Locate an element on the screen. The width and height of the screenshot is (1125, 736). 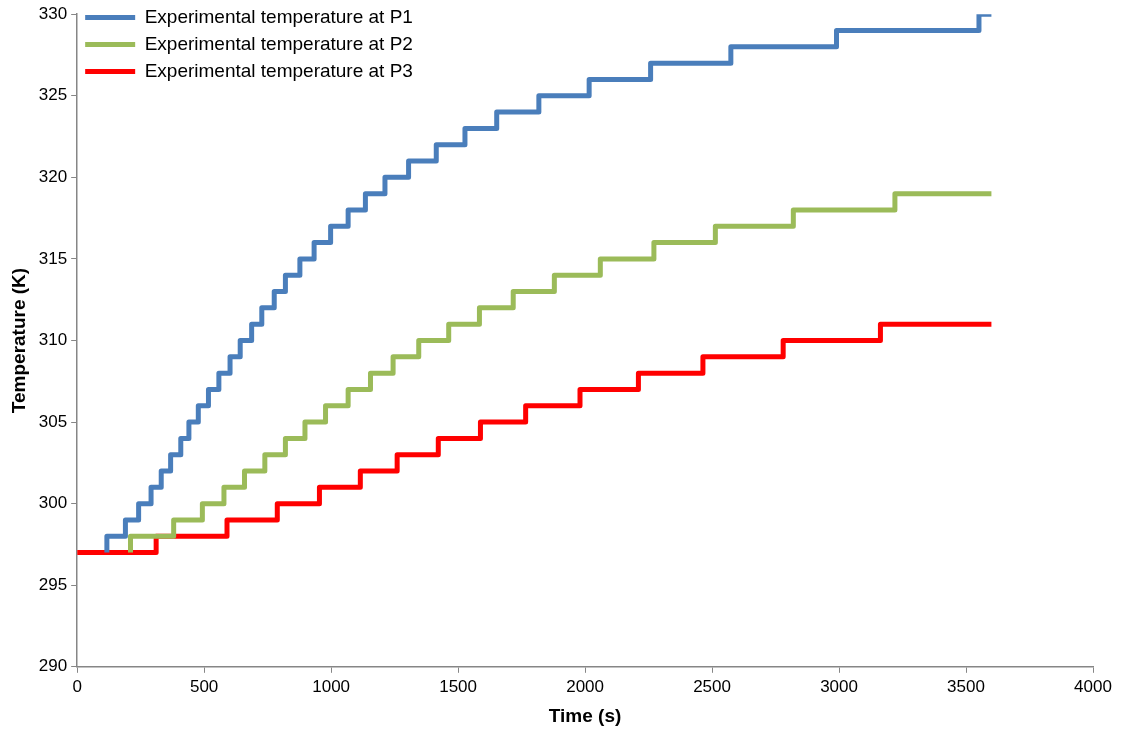
x-tick-label: 4000 is located at coordinates (1093, 686).